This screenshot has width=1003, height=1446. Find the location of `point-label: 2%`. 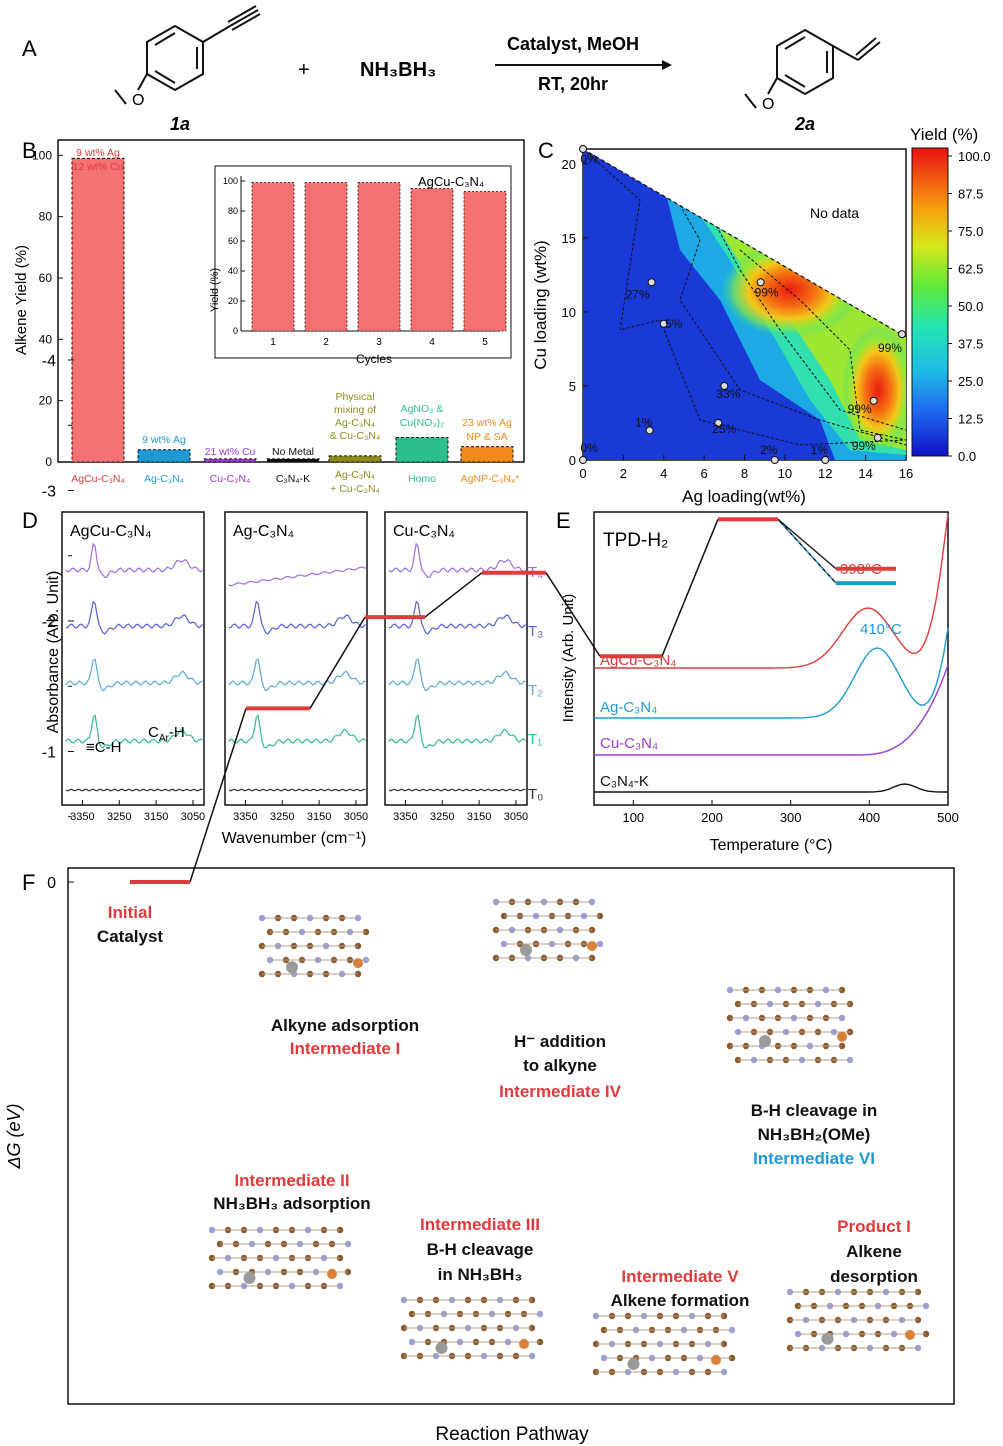

point-label: 2% is located at coordinates (769, 450).